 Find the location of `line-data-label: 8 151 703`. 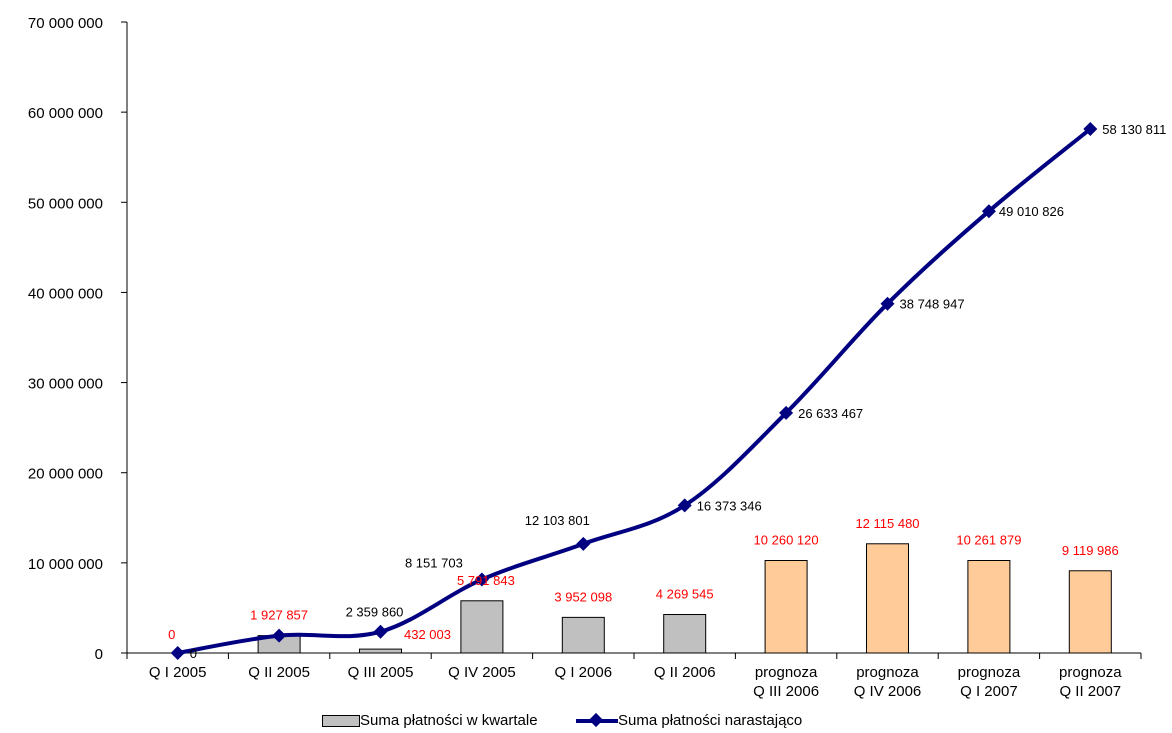

line-data-label: 8 151 703 is located at coordinates (434, 563).